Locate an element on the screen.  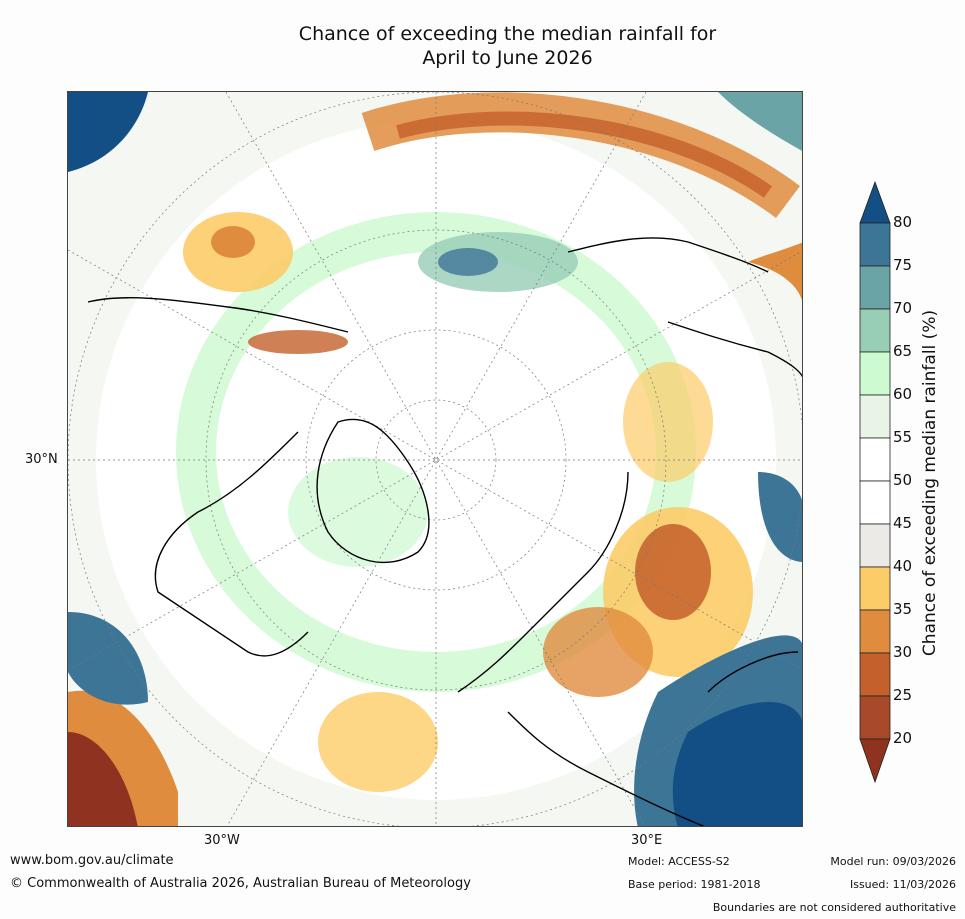
siberia-coast is located at coordinates (734, 349).